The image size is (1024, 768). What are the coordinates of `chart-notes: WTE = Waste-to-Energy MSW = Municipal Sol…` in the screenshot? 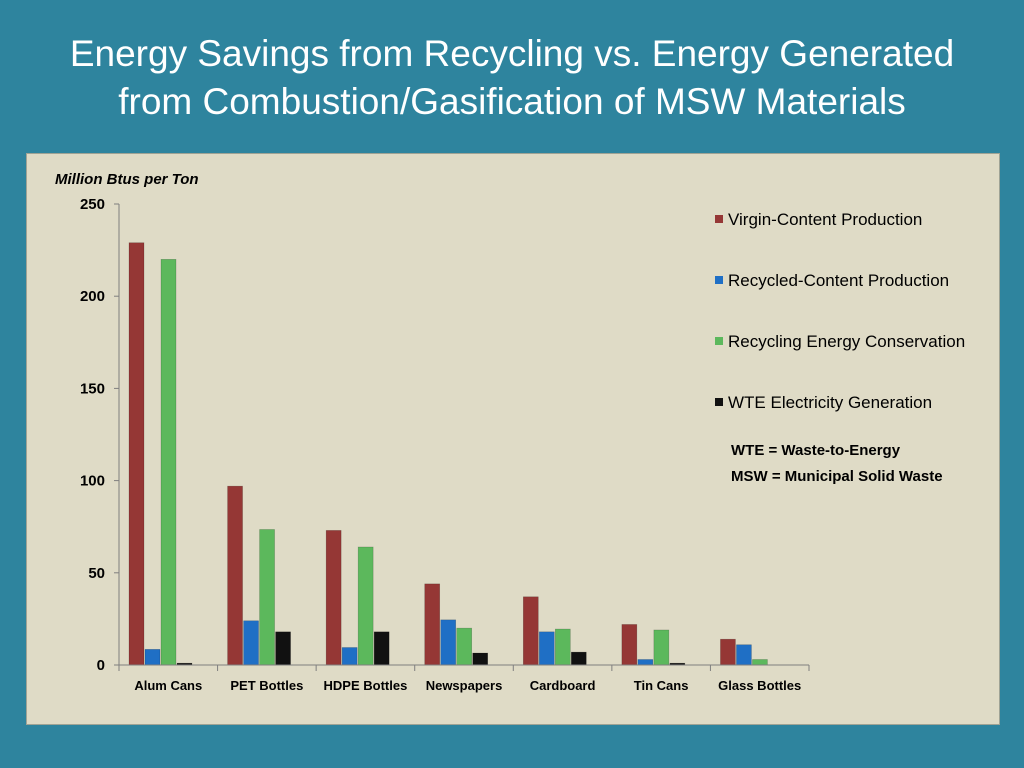 It's located at (837, 463).